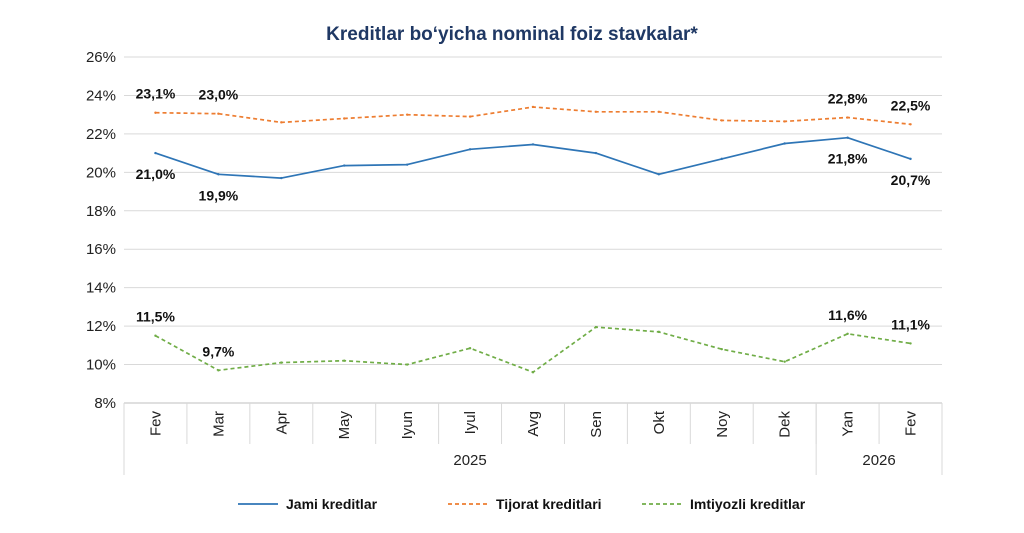 This screenshot has width=1024, height=533. I want to click on data-label: 21,8%, so click(848, 159).